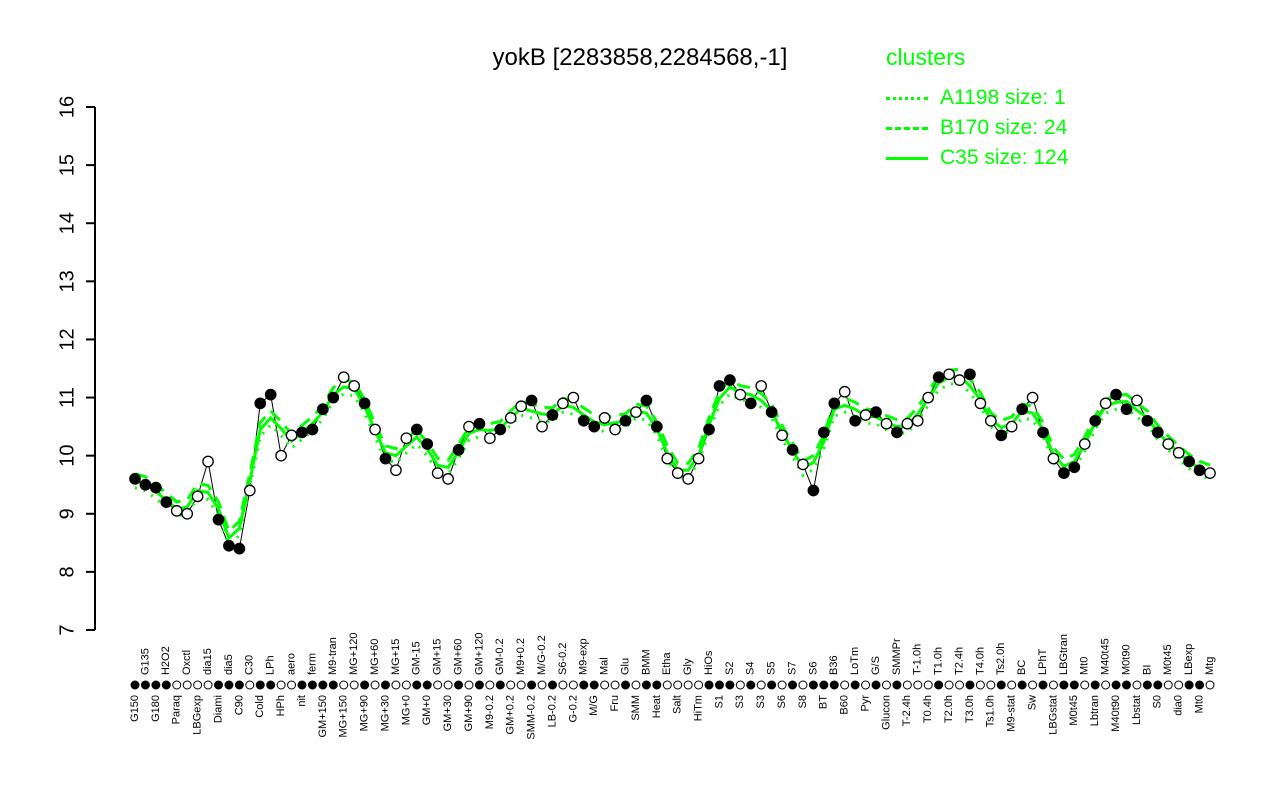  I want to click on x-category-label: M40t90, so click(1116, 713).